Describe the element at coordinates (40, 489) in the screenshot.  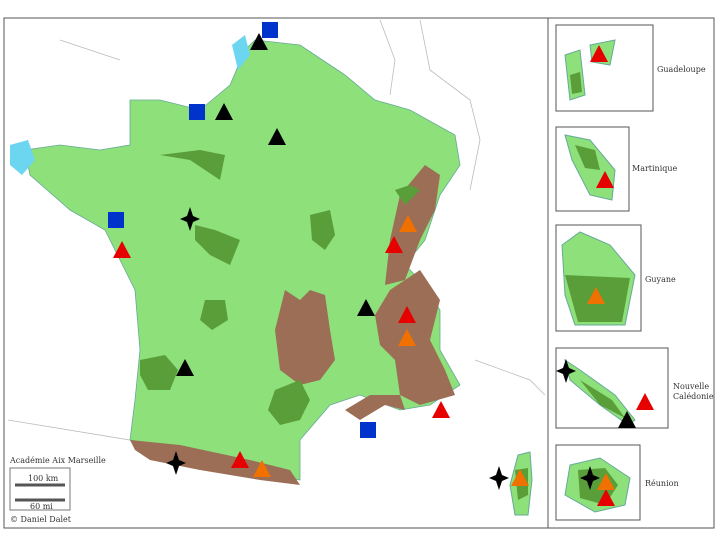
I see `legend-box` at that location.